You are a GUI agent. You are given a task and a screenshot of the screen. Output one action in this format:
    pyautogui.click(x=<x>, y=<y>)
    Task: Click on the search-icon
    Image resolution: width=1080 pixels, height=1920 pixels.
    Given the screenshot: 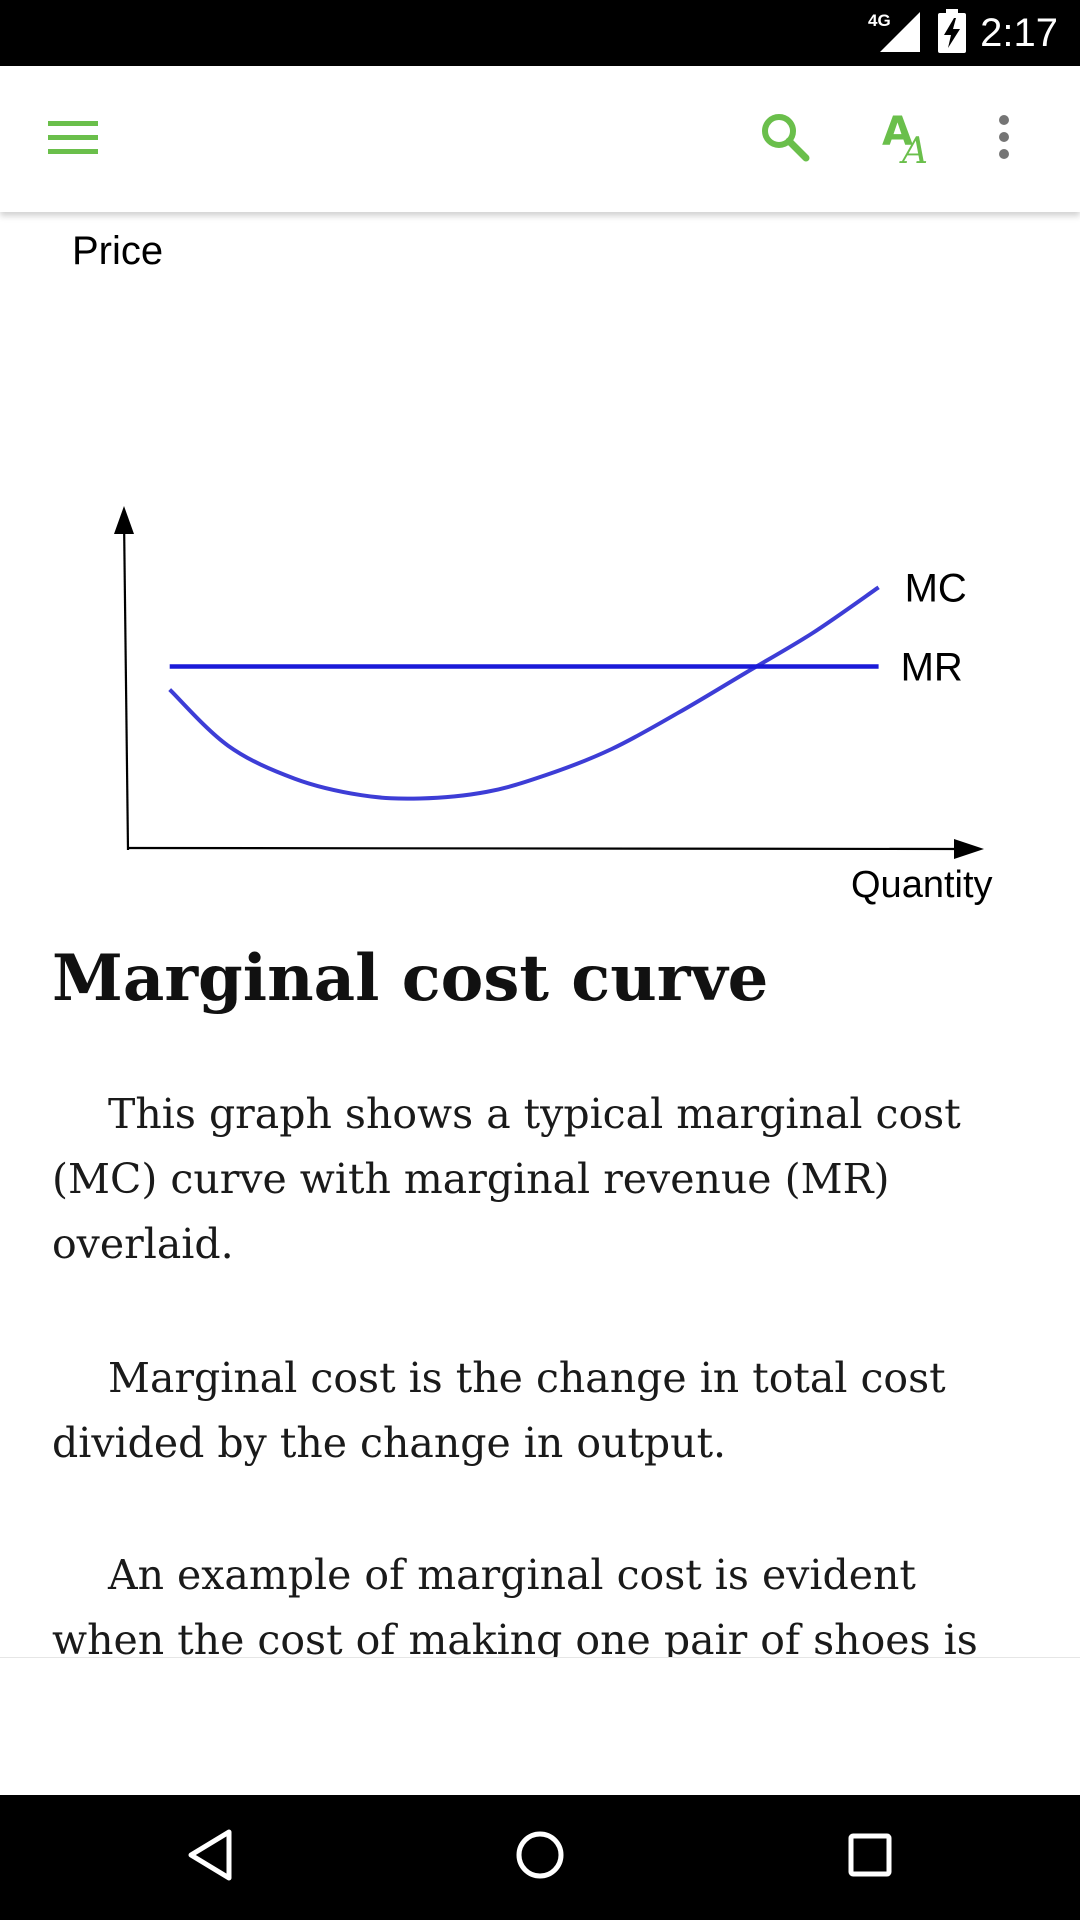 What is the action you would take?
    pyautogui.click(x=785, y=139)
    